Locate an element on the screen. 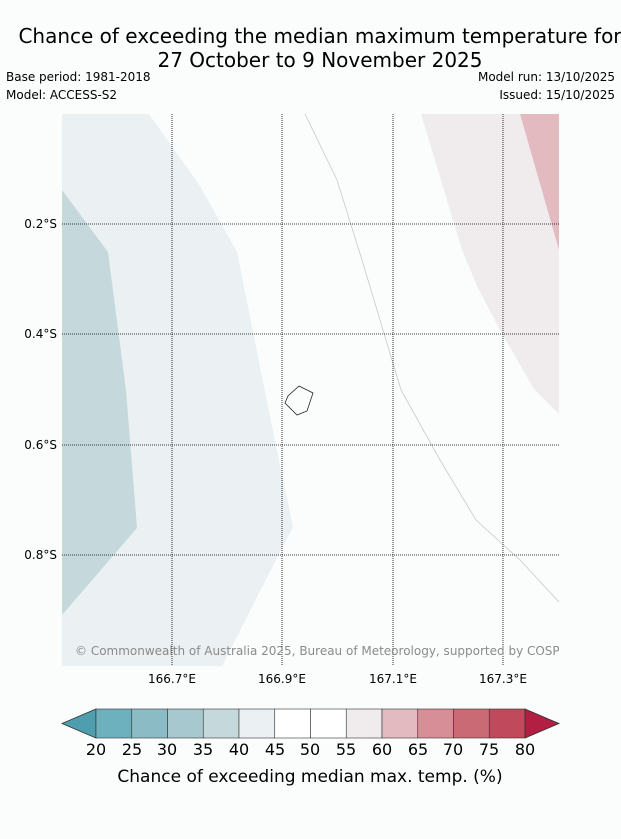 This screenshot has width=621, height=839. colorbar-tick-35: 35 is located at coordinates (203, 749).